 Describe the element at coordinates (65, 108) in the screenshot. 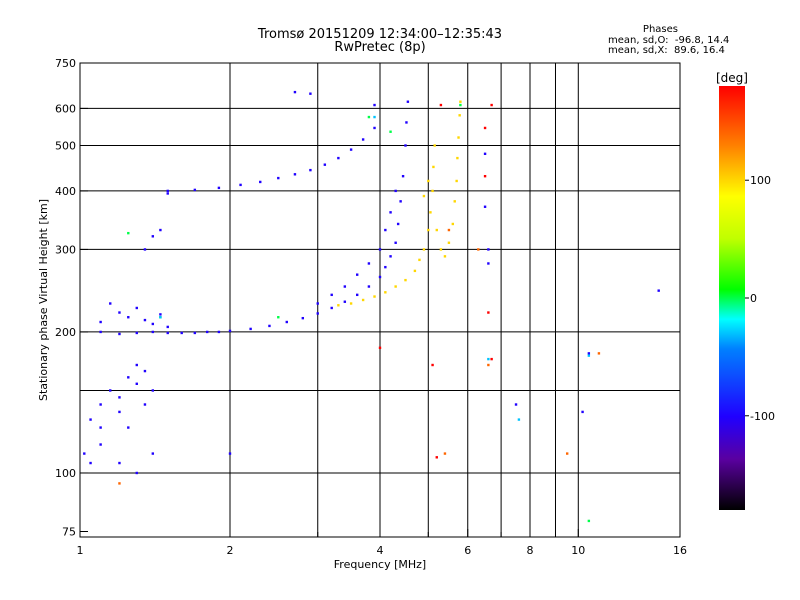

I see `y-tick-label: 600` at that location.